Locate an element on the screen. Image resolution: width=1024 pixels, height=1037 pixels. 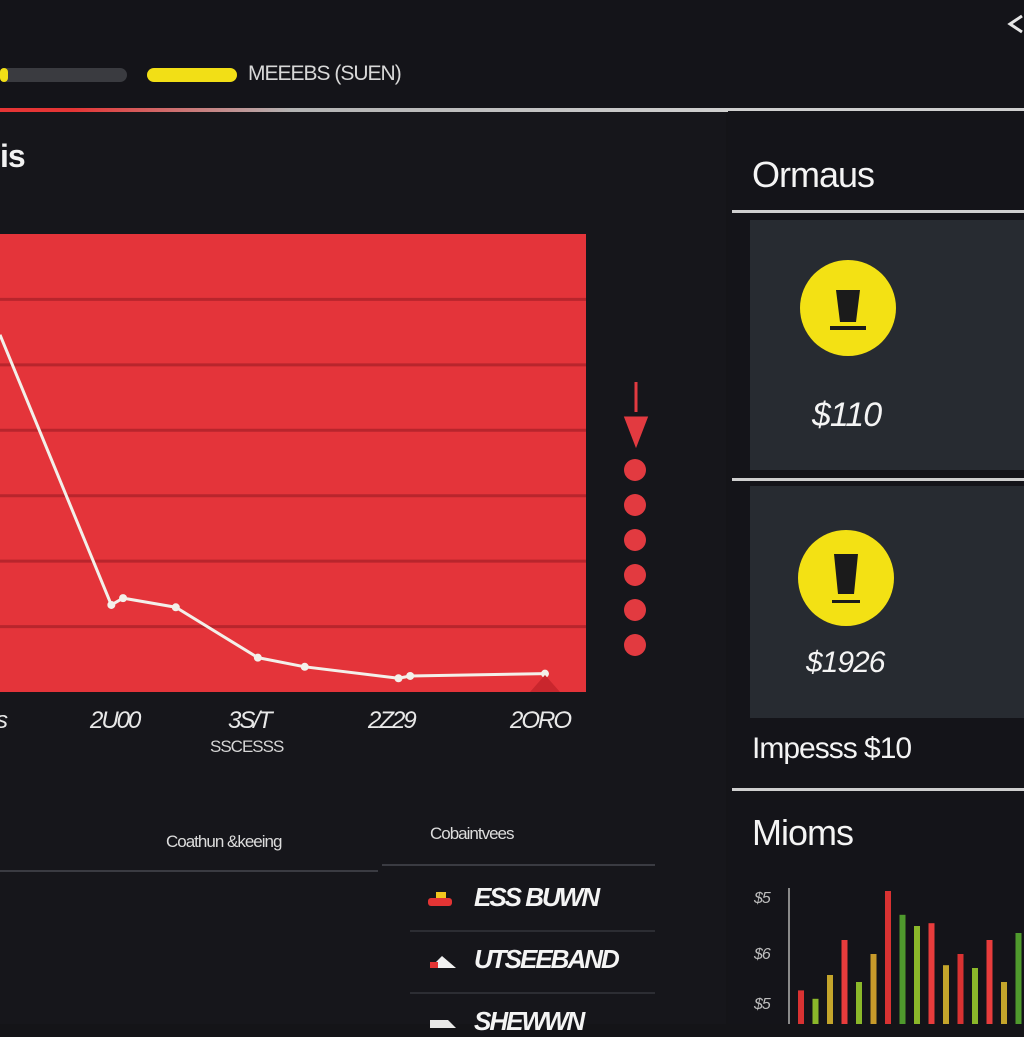
x-tick-label: 2ORO is located at coordinates (540, 720).